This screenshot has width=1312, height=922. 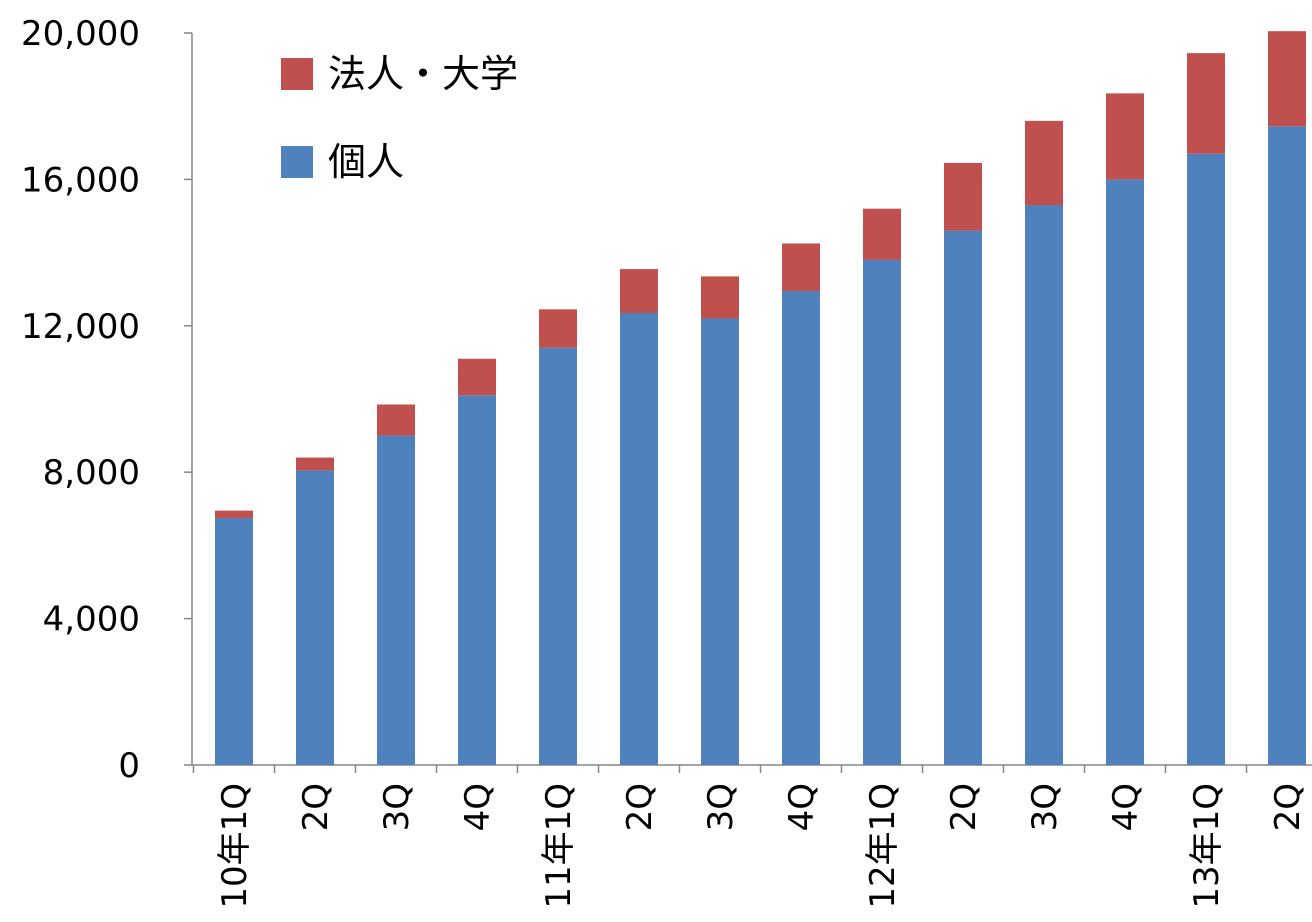 I want to click on x-axis, so click(x=752, y=768).